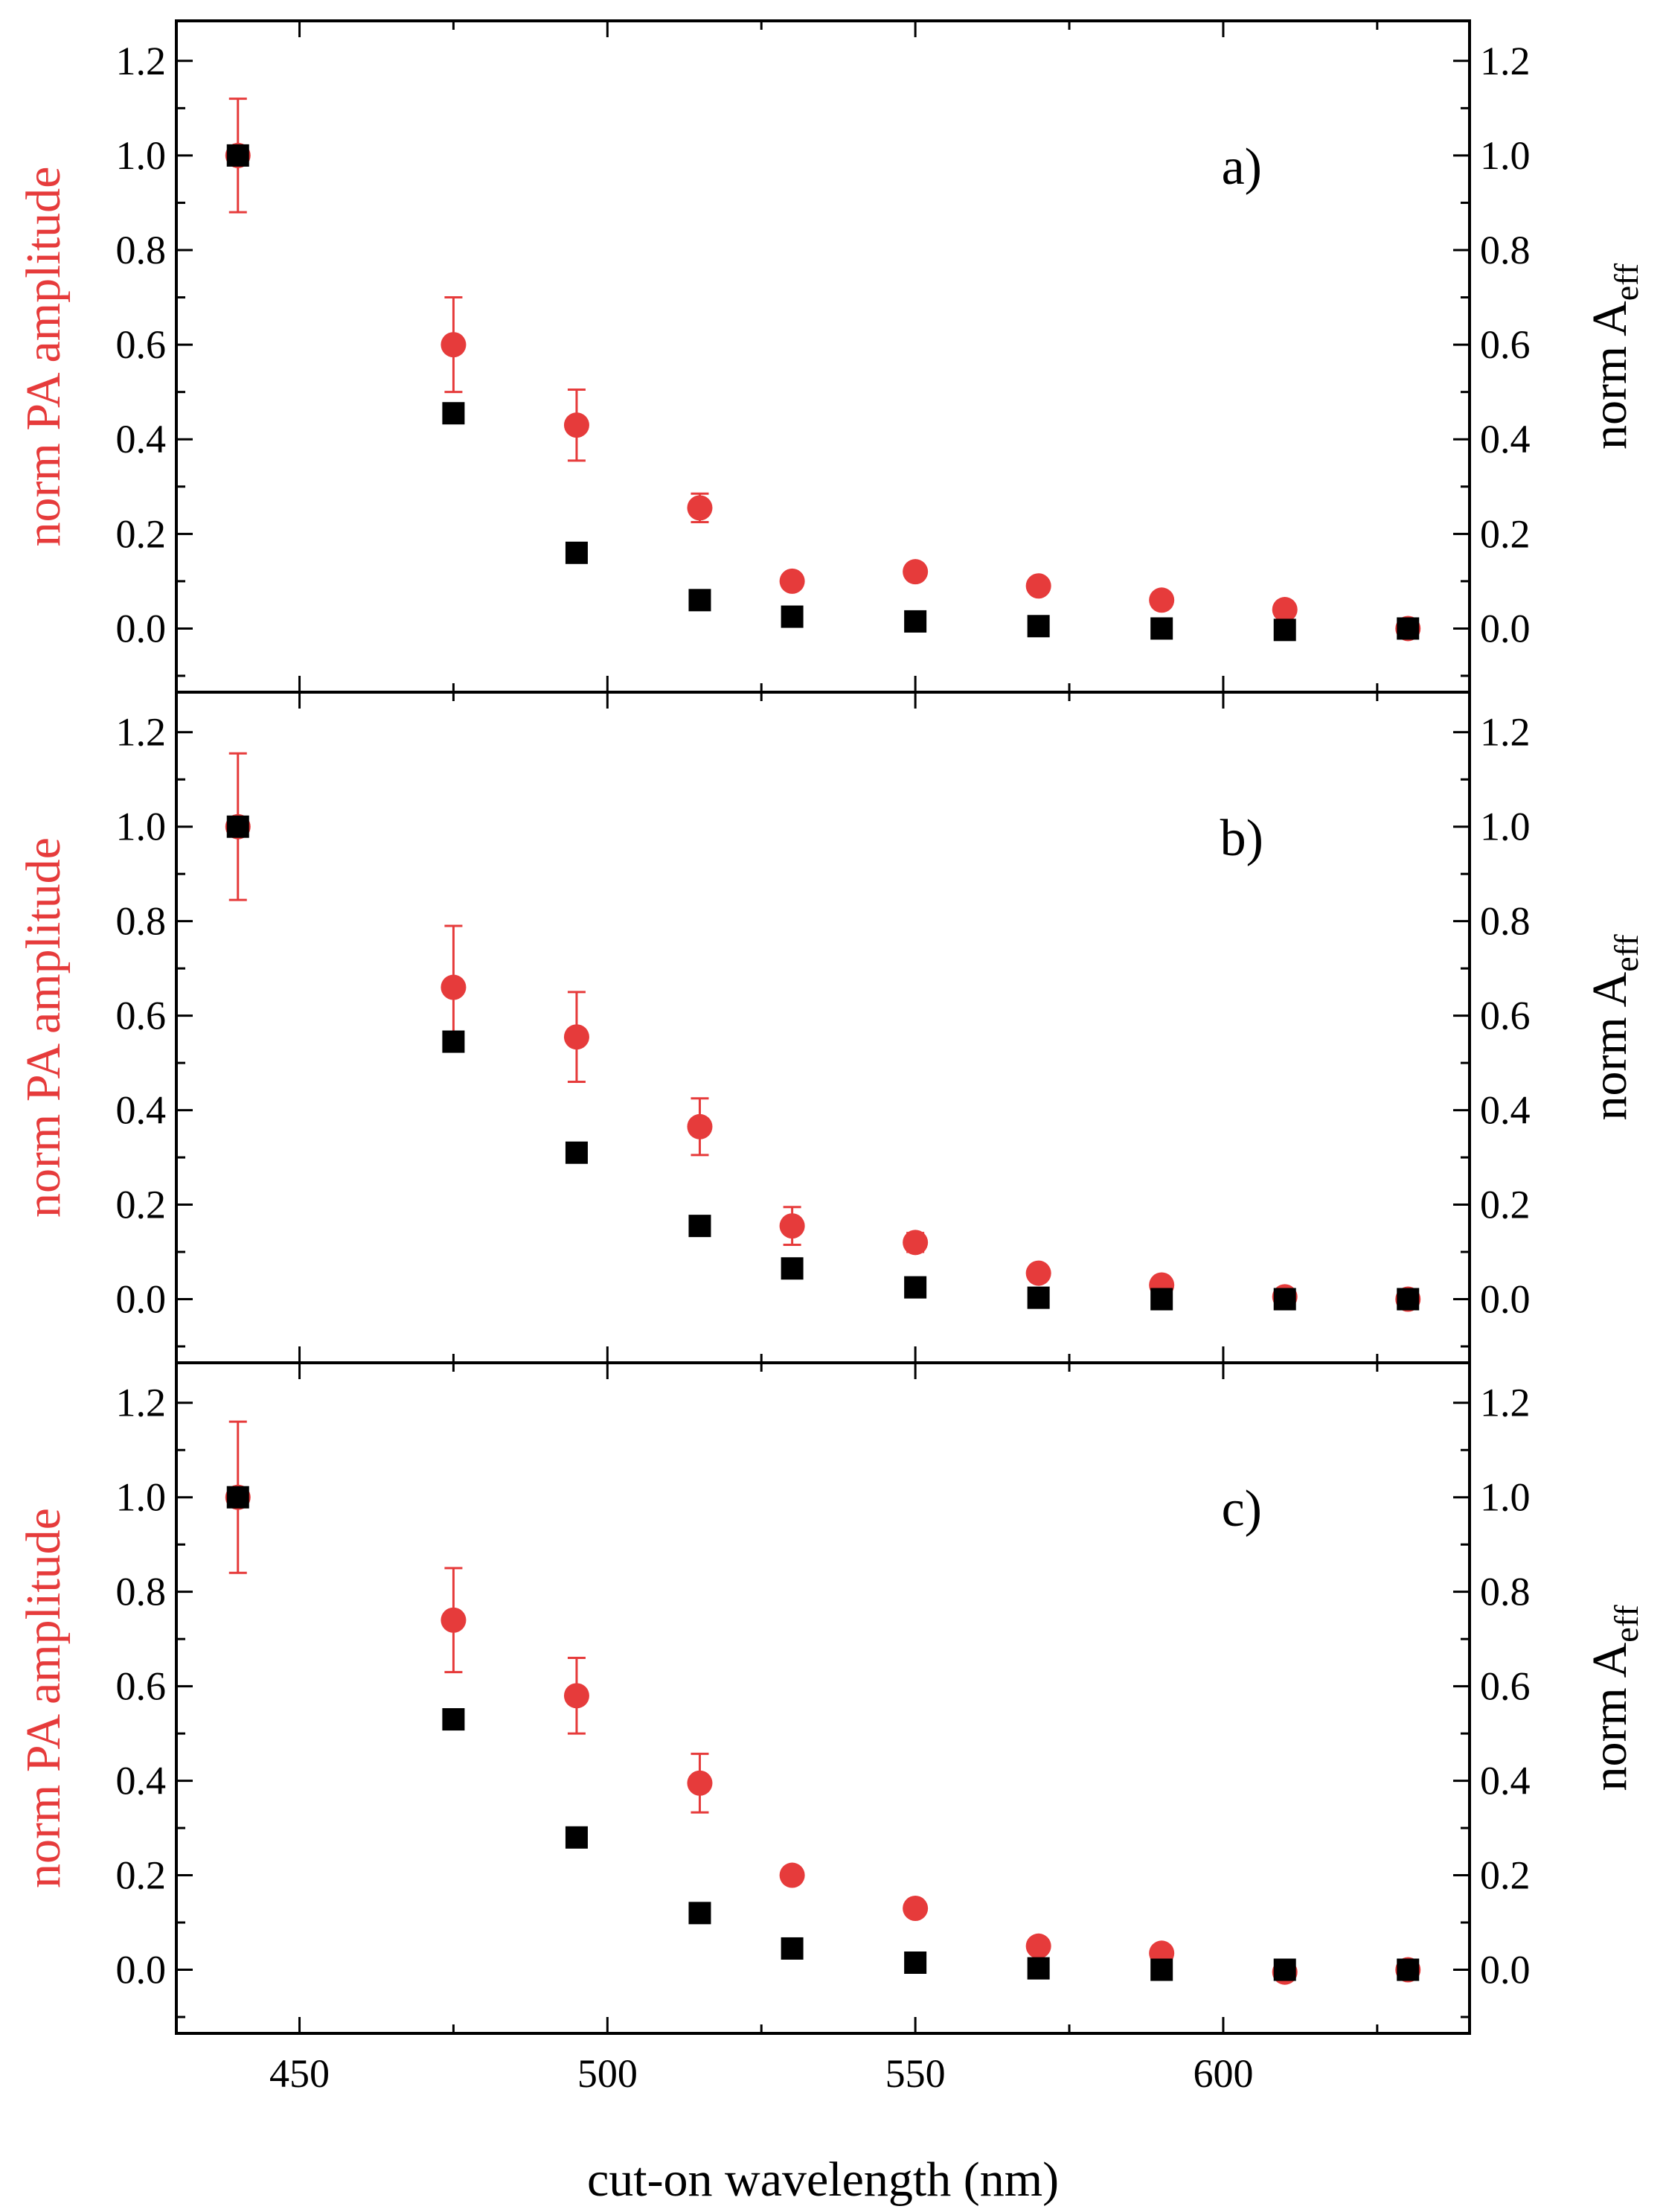 The height and width of the screenshot is (2212, 1666). What do you see at coordinates (607, 2074) in the screenshot?
I see `x-tick-label: 500` at bounding box center [607, 2074].